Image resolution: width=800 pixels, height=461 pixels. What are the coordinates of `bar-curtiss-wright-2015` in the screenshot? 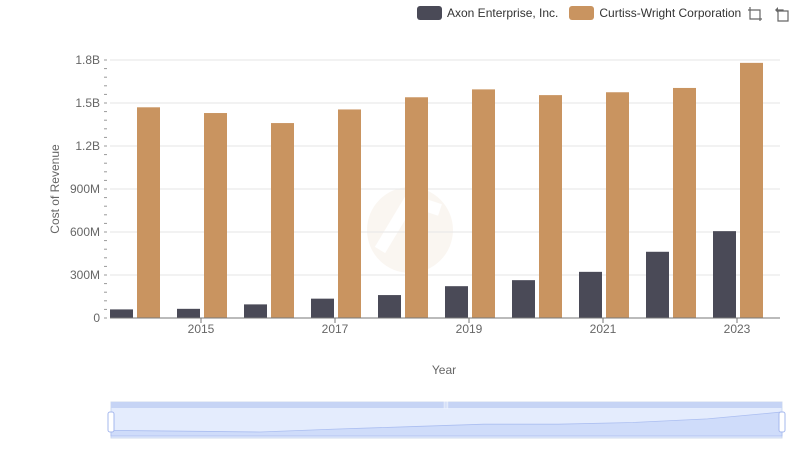 It's located at (215, 216).